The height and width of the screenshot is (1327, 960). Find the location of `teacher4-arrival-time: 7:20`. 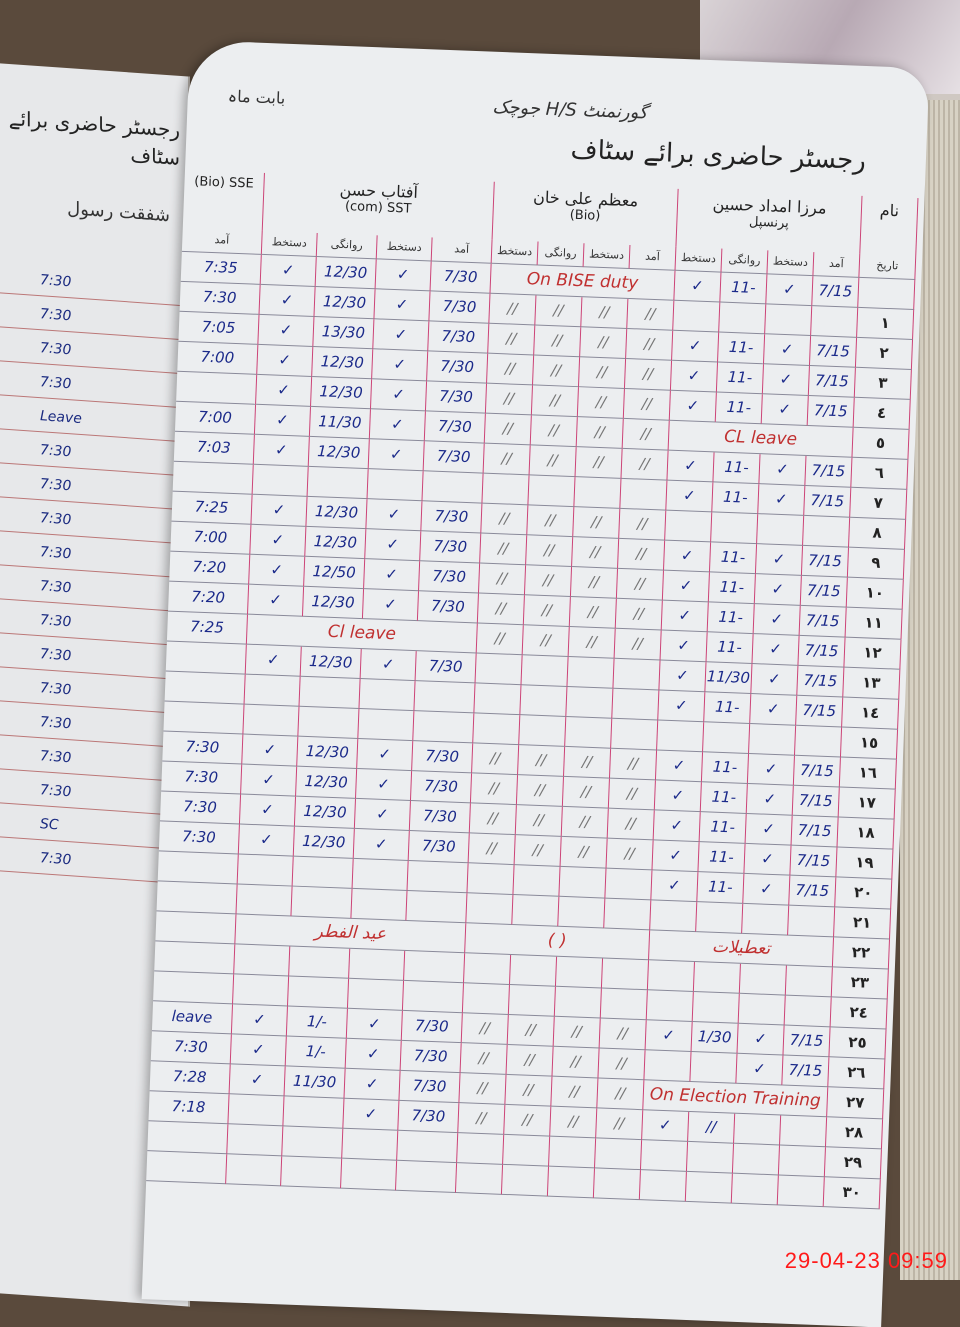

teacher4-arrival-time: 7:20 is located at coordinates (210, 568).